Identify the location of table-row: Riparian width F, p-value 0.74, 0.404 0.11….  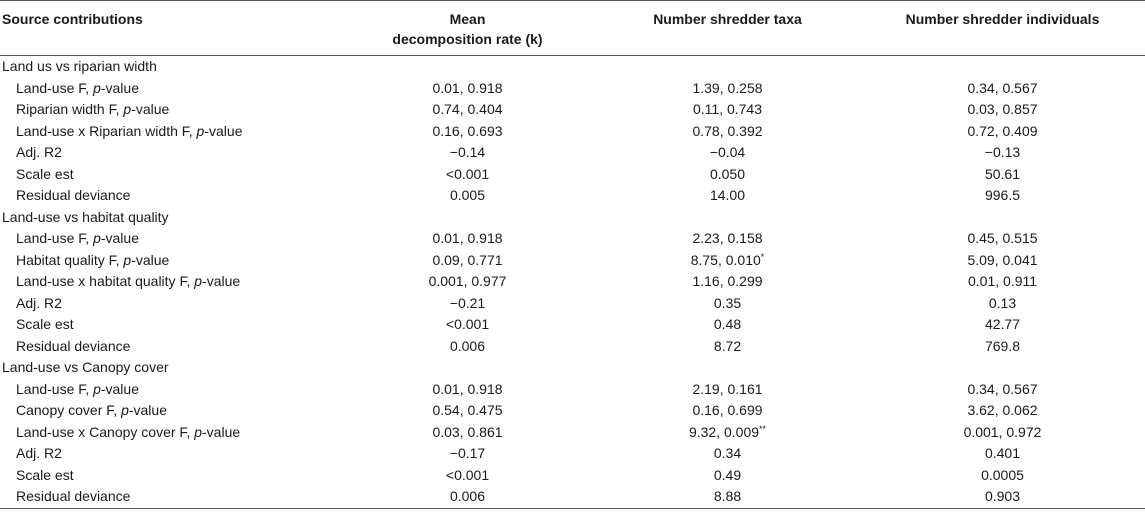
(572, 110).